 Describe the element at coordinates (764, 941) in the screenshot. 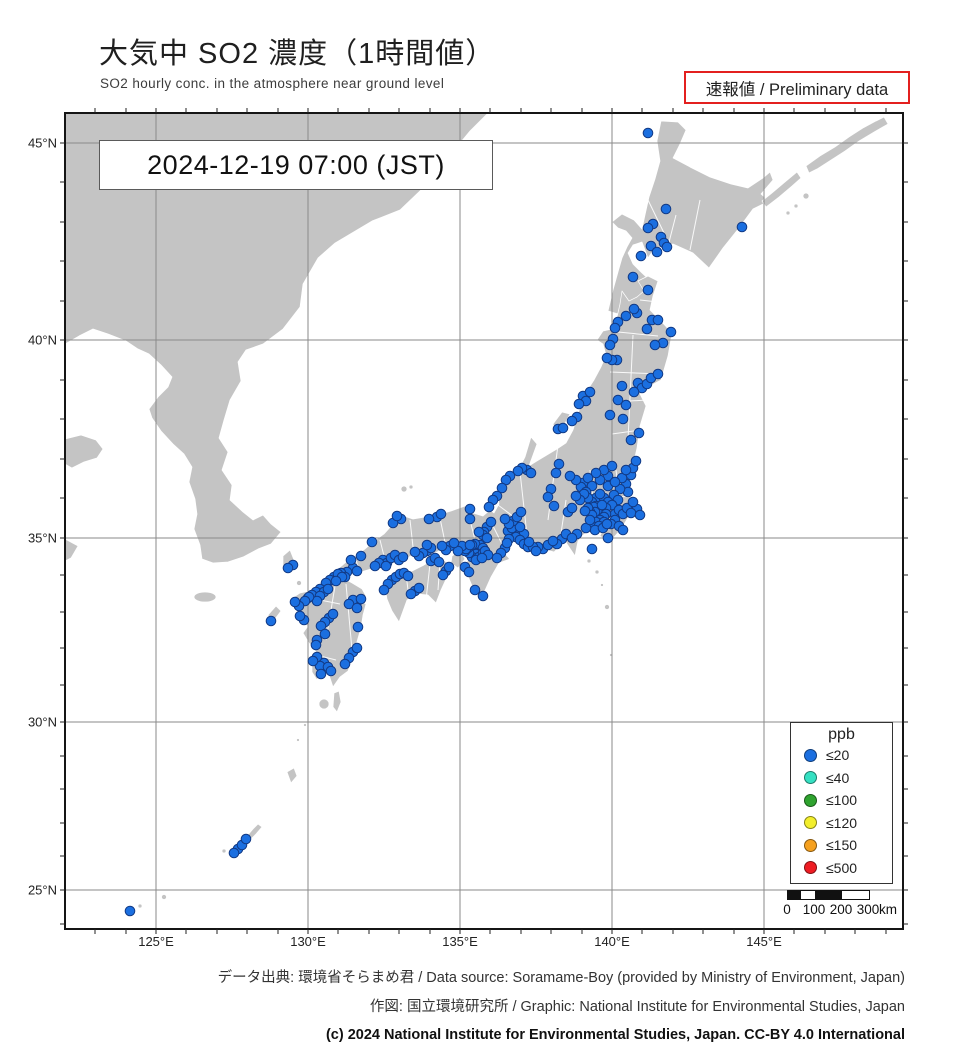

I see `lon-label: 145°E` at that location.